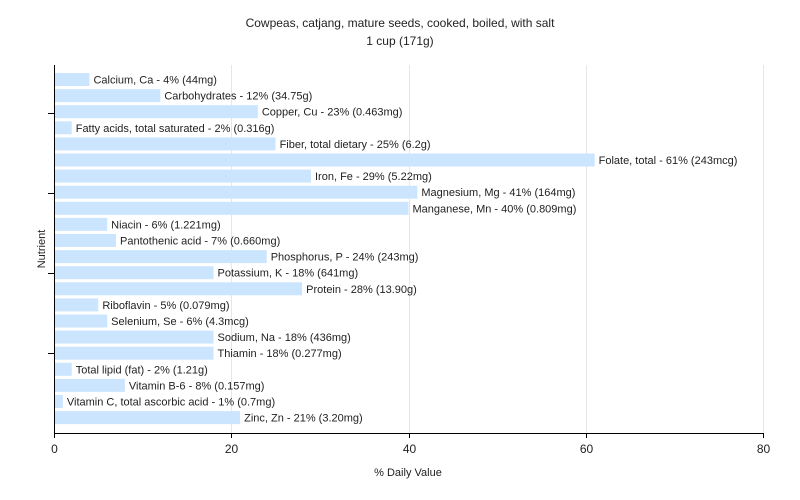 This screenshot has width=800, height=500. What do you see at coordinates (587, 449) in the screenshot?
I see `x-tick-label: 60` at bounding box center [587, 449].